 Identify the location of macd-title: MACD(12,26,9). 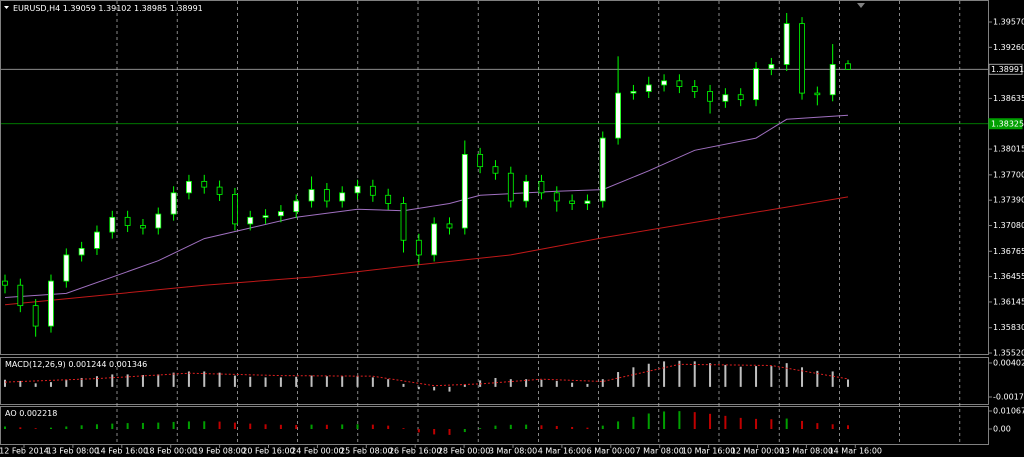
(35, 364).